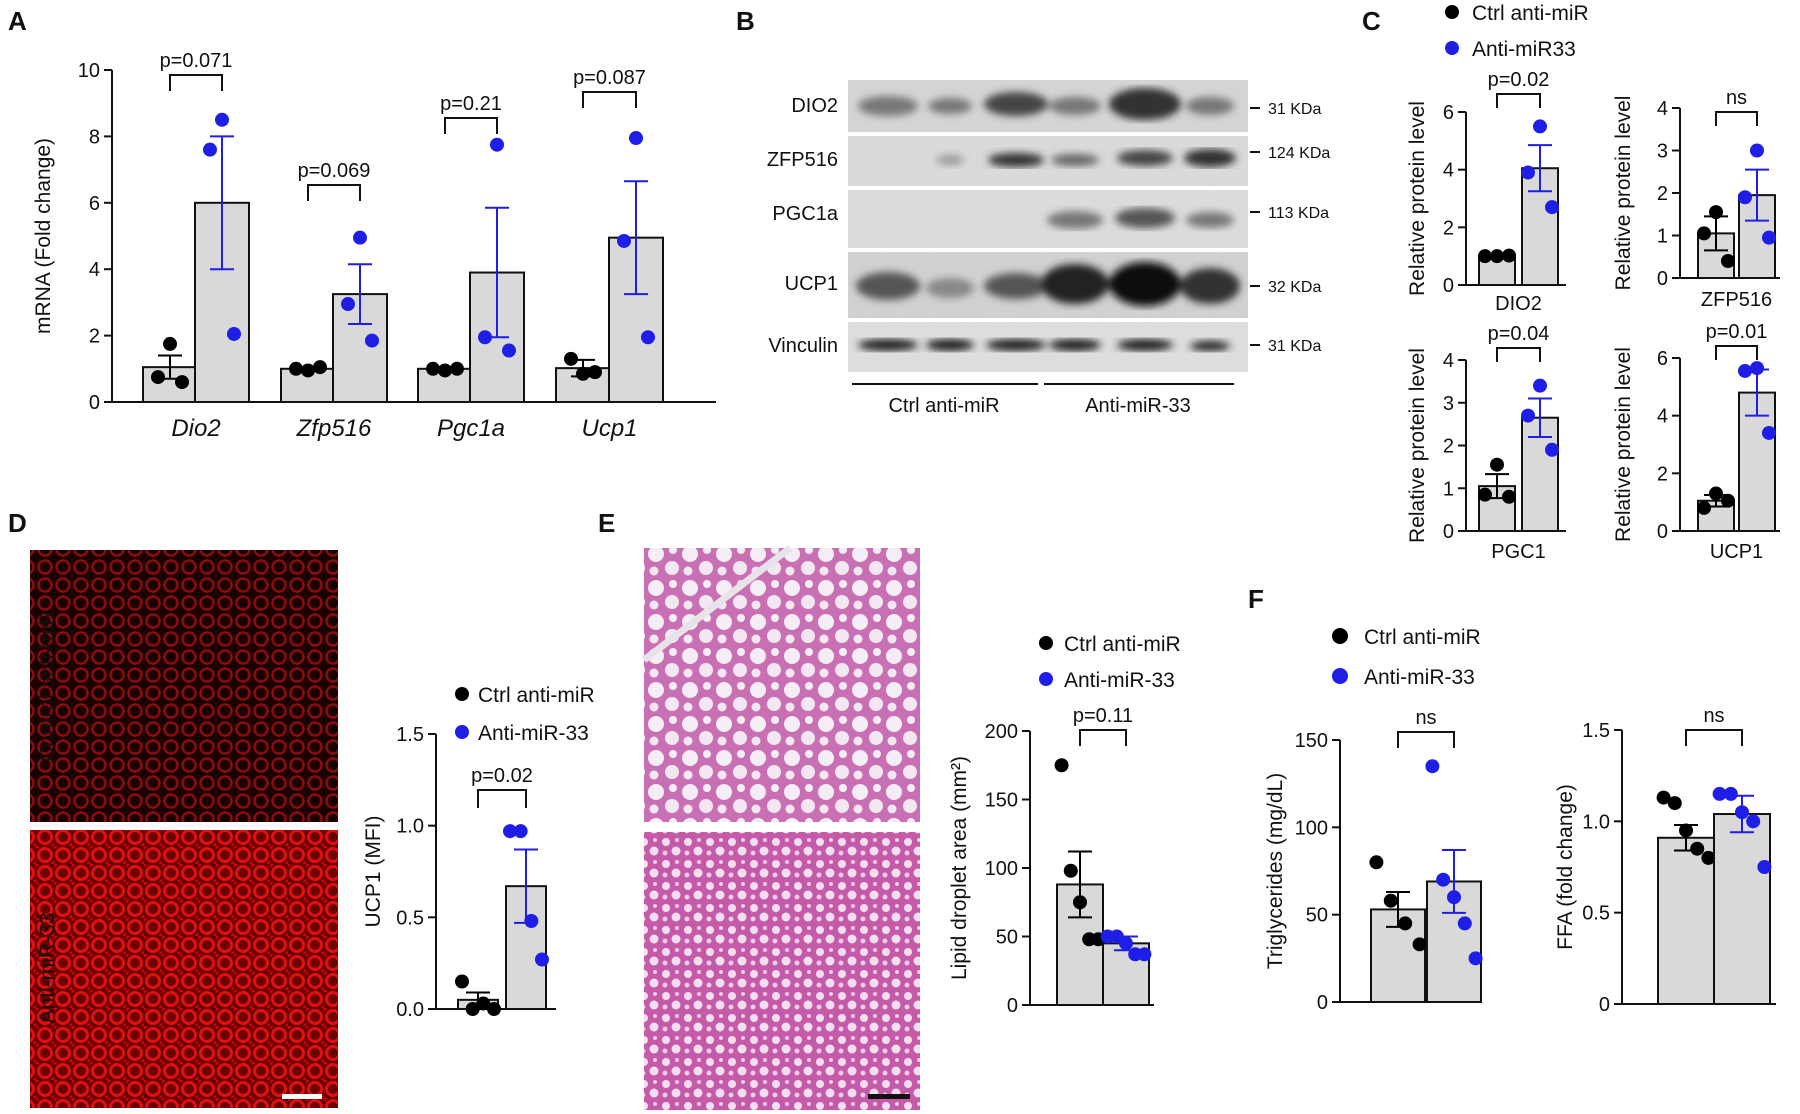 Image resolution: width=1800 pixels, height=1114 pixels. What do you see at coordinates (1448, 404) in the screenshot?
I see `y-tick-label: 3` at bounding box center [1448, 404].